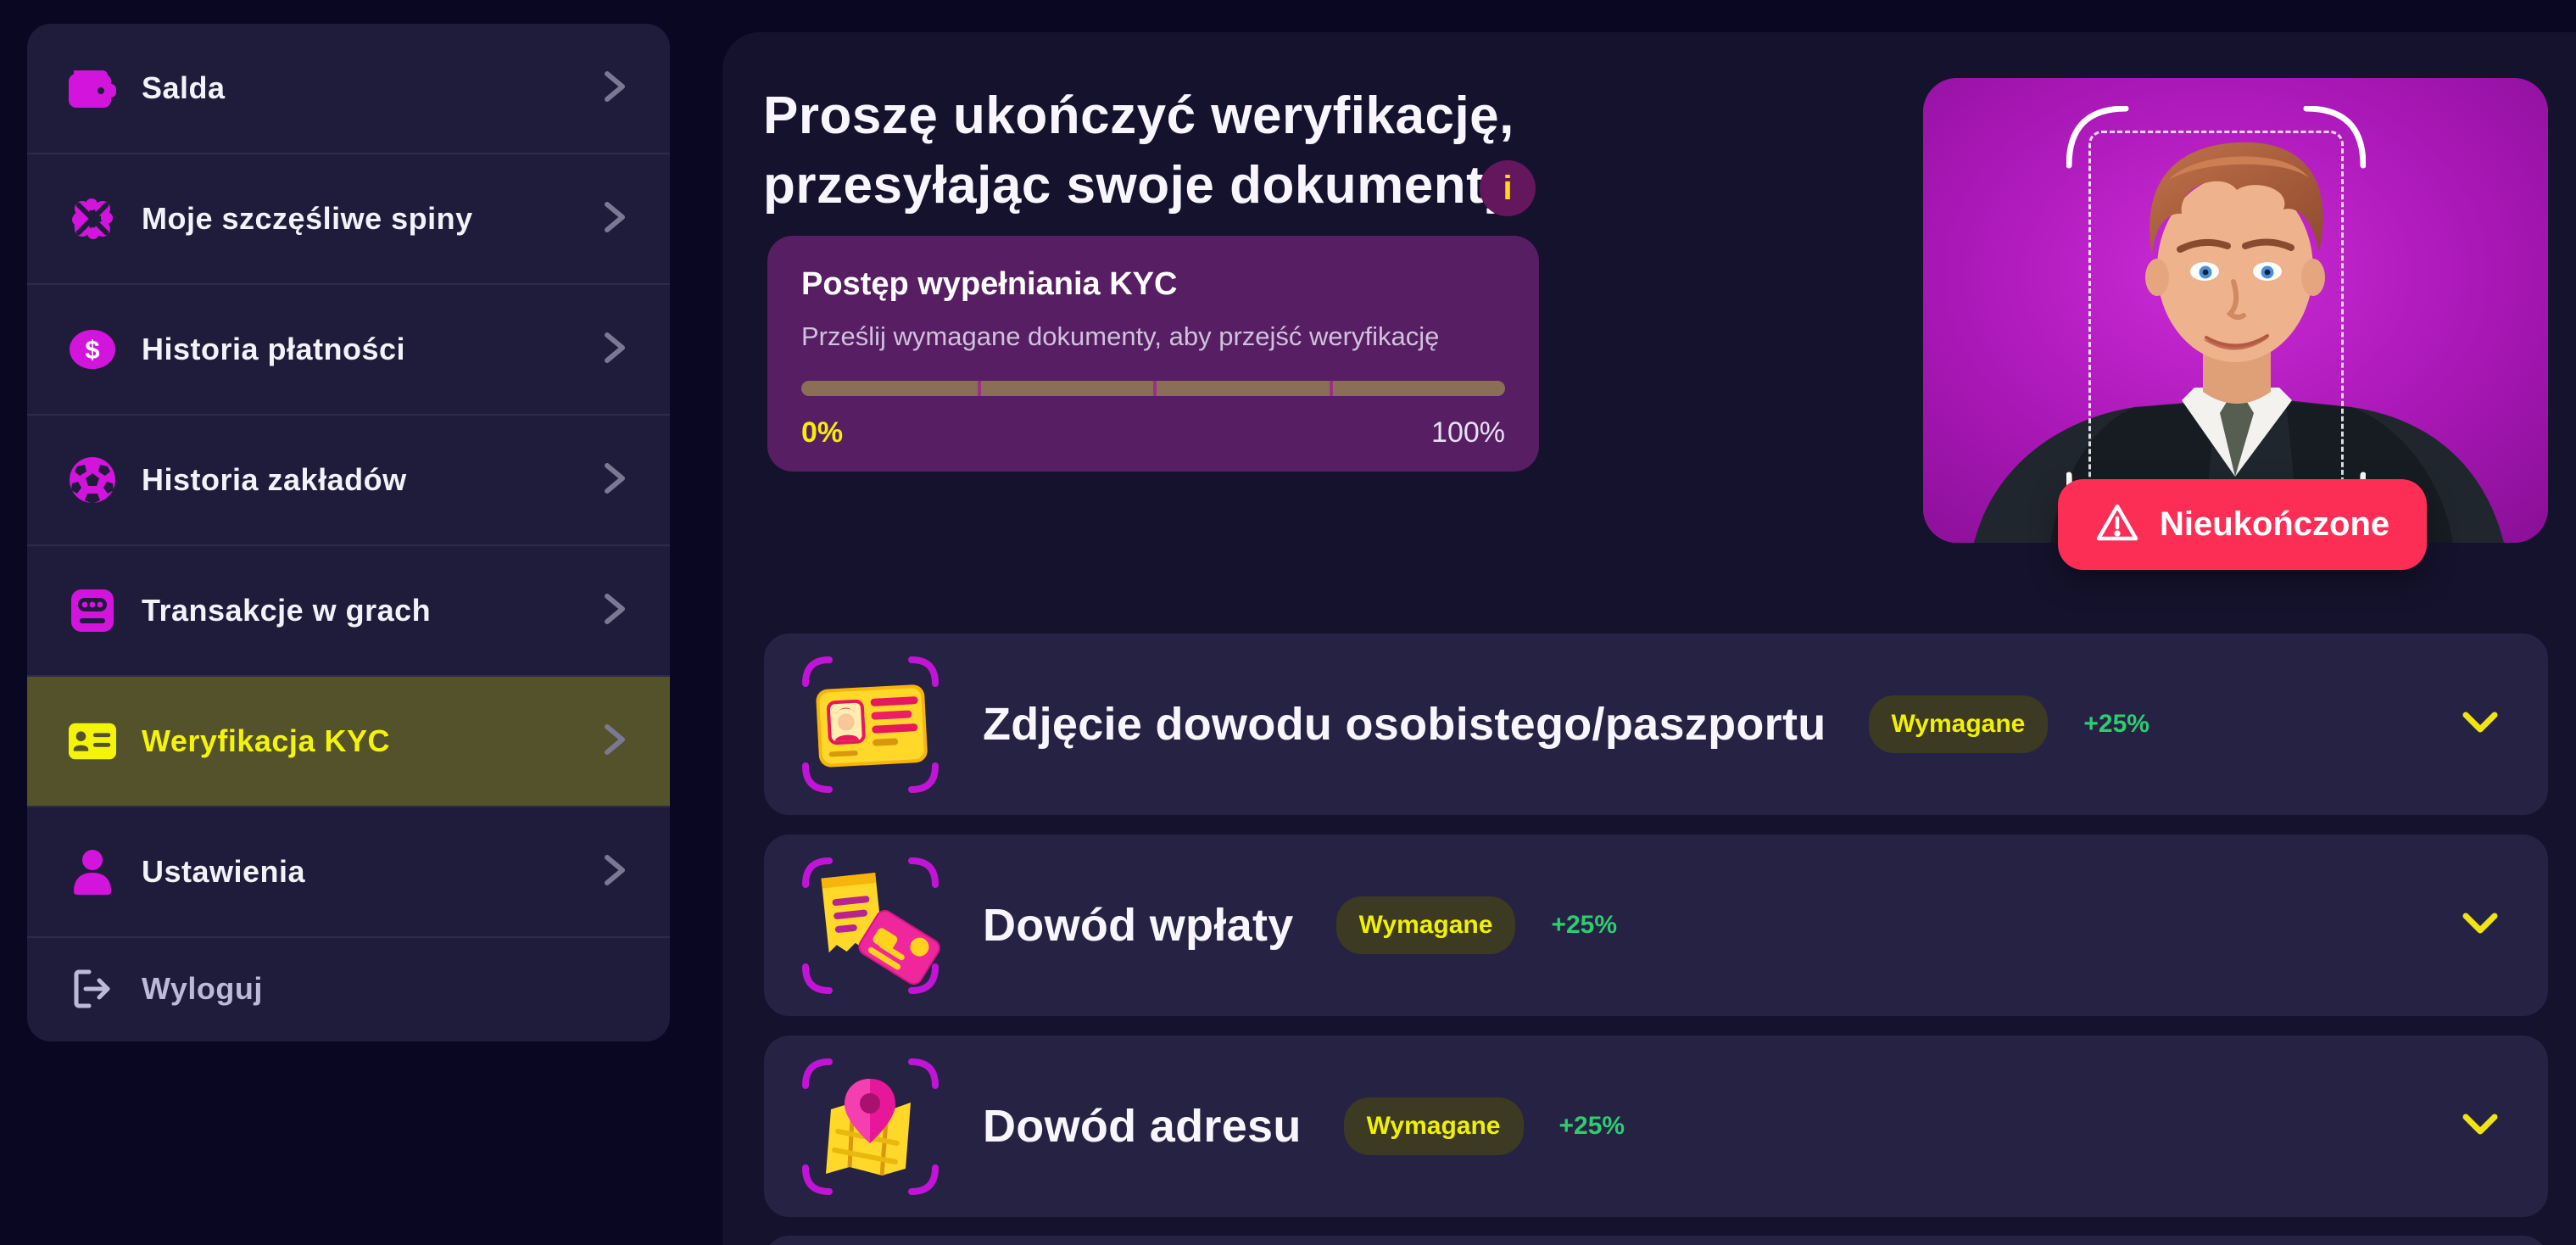  What do you see at coordinates (1142, 1126) in the screenshot?
I see `doc-title: Dowód adresu` at bounding box center [1142, 1126].